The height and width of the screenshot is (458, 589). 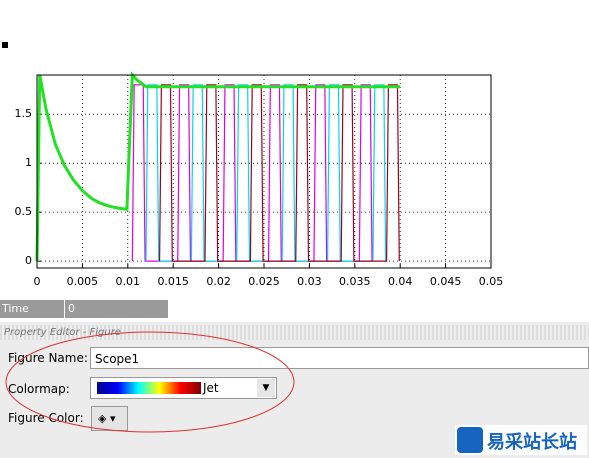 What do you see at coordinates (24, 113) in the screenshot?
I see `y-tick-label: 1.5` at bounding box center [24, 113].